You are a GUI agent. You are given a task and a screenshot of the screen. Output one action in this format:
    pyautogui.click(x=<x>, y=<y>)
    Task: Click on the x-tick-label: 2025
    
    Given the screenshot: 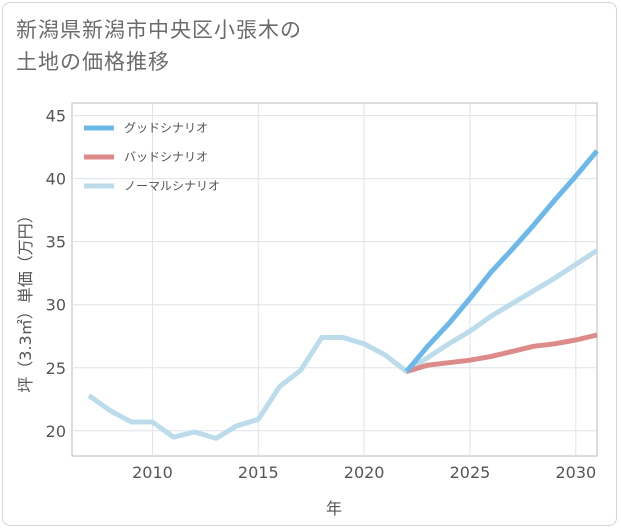 What is the action you would take?
    pyautogui.click(x=470, y=472)
    